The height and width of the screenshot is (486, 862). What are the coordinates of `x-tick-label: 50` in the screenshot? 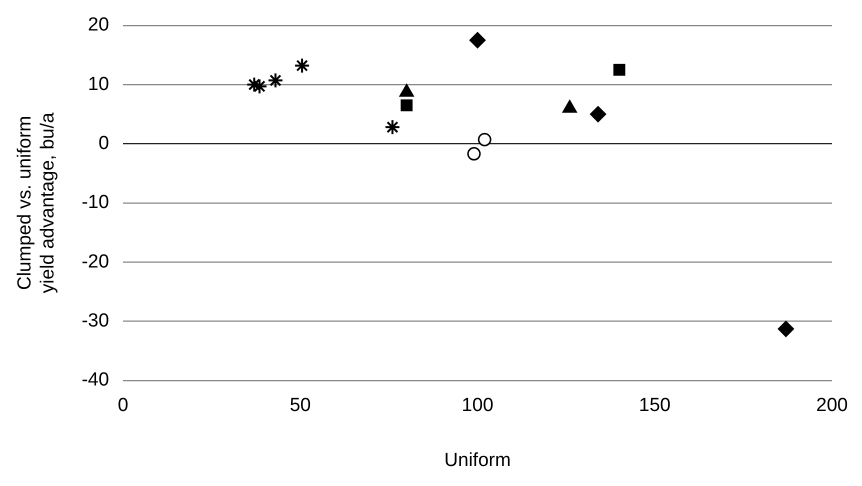 It's located at (300, 405).